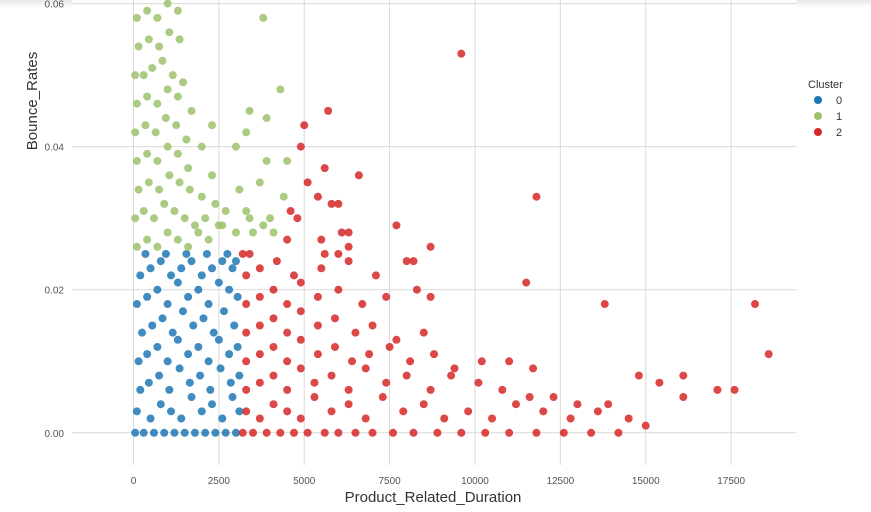 The height and width of the screenshot is (512, 871). I want to click on y-tick-labels: 0.00 0.02 0.04 0.06, so click(55, 220).